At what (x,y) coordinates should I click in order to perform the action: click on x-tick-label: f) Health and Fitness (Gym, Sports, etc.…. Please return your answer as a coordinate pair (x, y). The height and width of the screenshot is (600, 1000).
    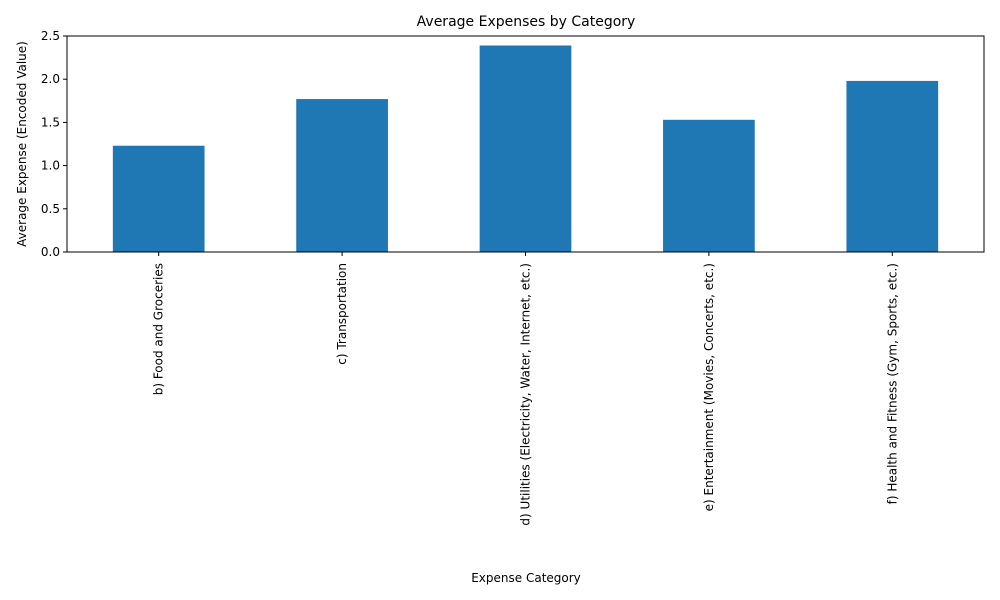
    Looking at the image, I should click on (892, 383).